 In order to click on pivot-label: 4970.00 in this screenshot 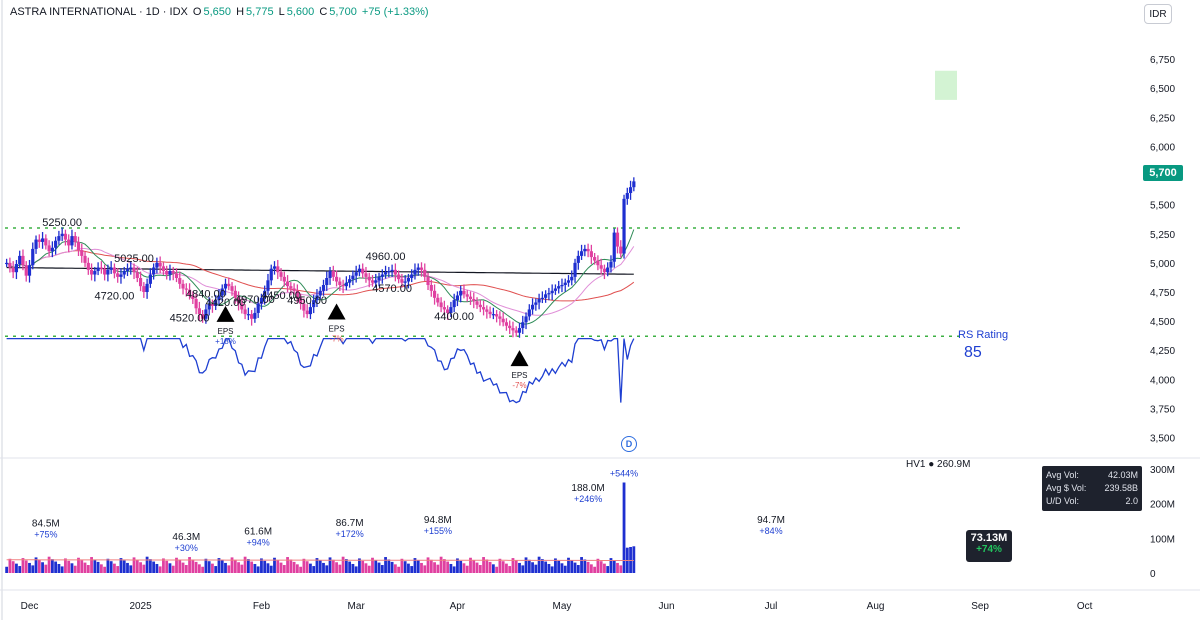, I will do `click(255, 300)`.